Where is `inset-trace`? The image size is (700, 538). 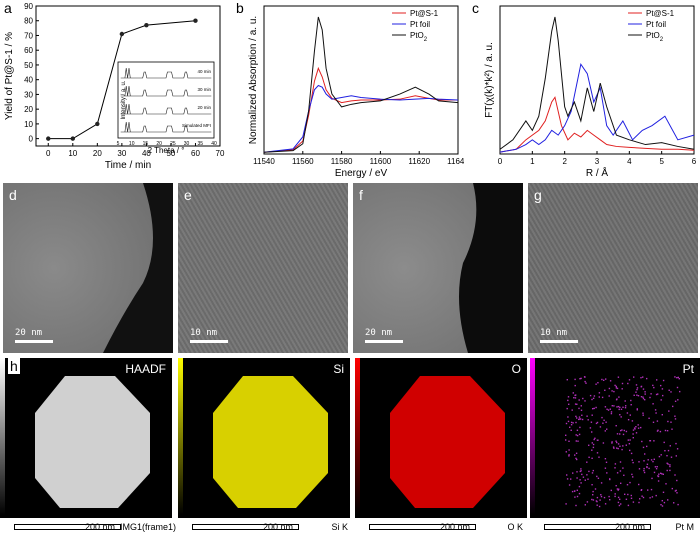 inset-trace is located at coordinates (166, 73).